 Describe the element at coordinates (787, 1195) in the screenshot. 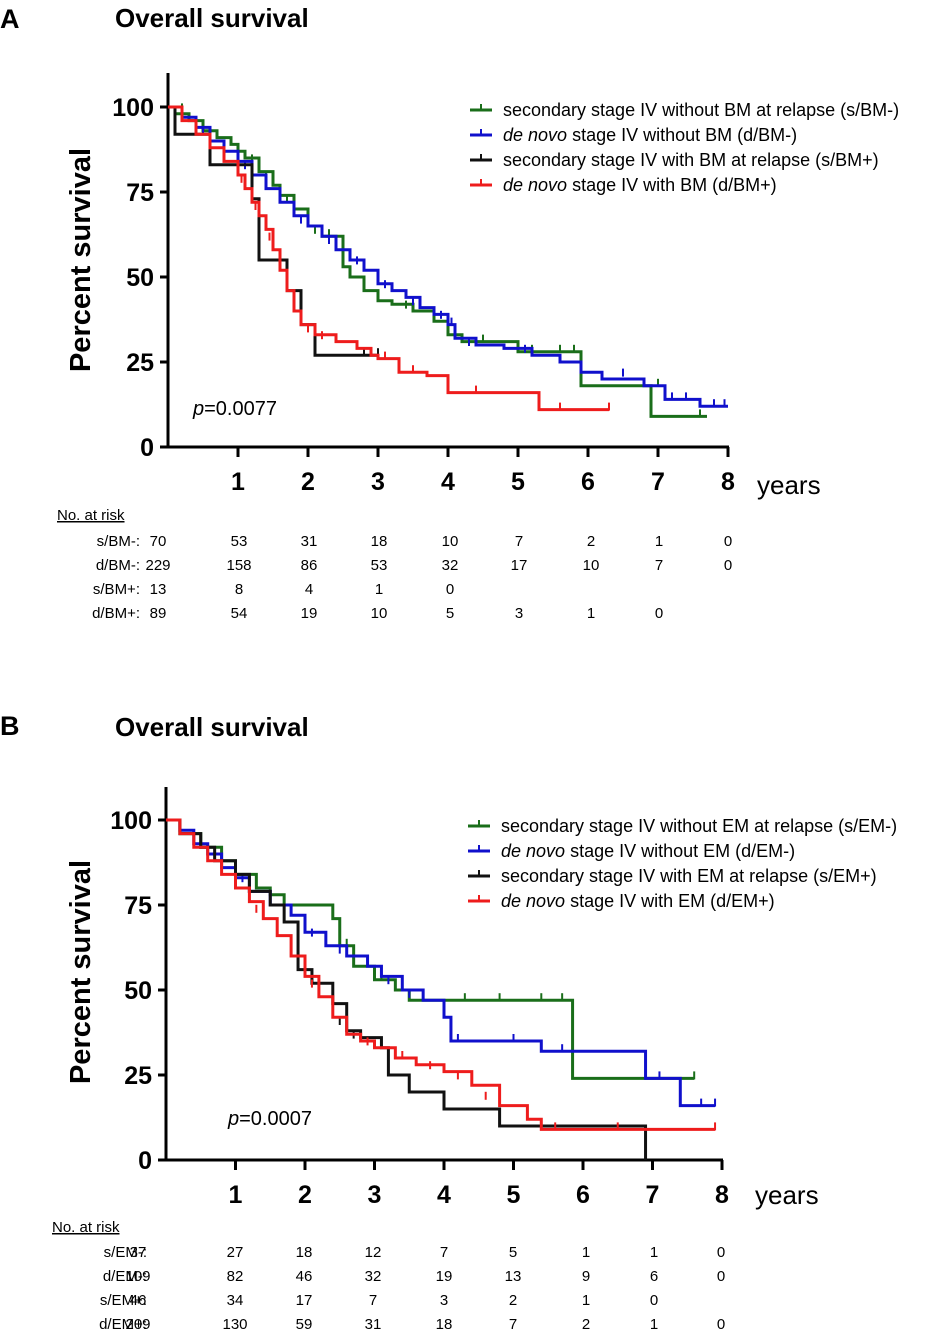

I see `panel-b-x-unit: years` at that location.